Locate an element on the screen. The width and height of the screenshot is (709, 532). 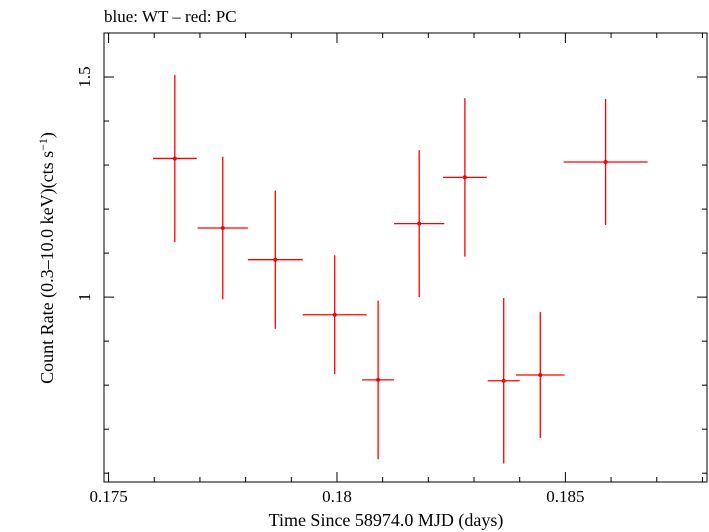
x-axis-label: Time Since 58974.0 MJD (days) is located at coordinates (386, 520).